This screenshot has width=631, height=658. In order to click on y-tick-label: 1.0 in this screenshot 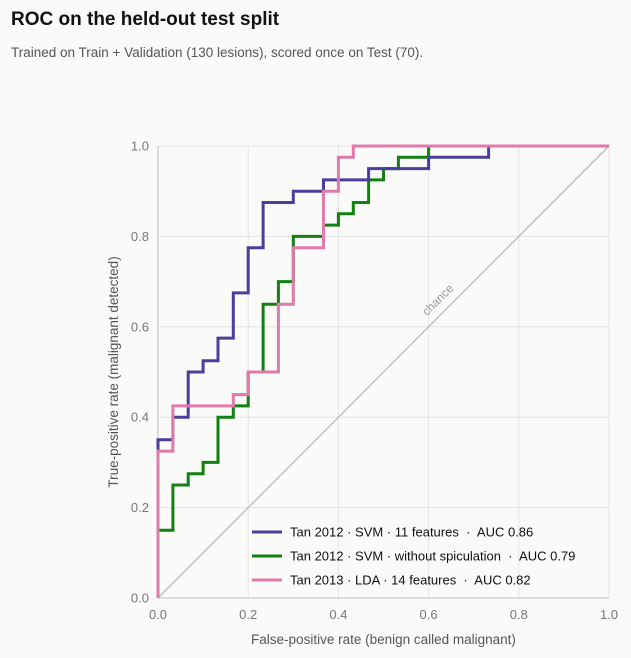, I will do `click(140, 146)`.